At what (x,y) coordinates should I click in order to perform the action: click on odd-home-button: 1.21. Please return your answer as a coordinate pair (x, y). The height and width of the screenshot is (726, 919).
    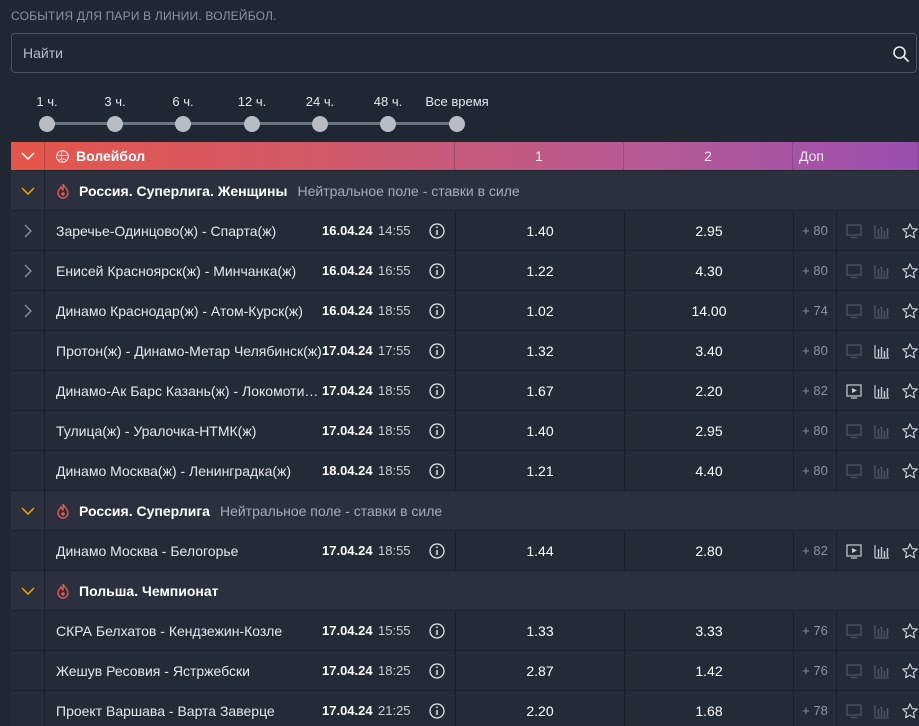
    Looking at the image, I should click on (539, 470).